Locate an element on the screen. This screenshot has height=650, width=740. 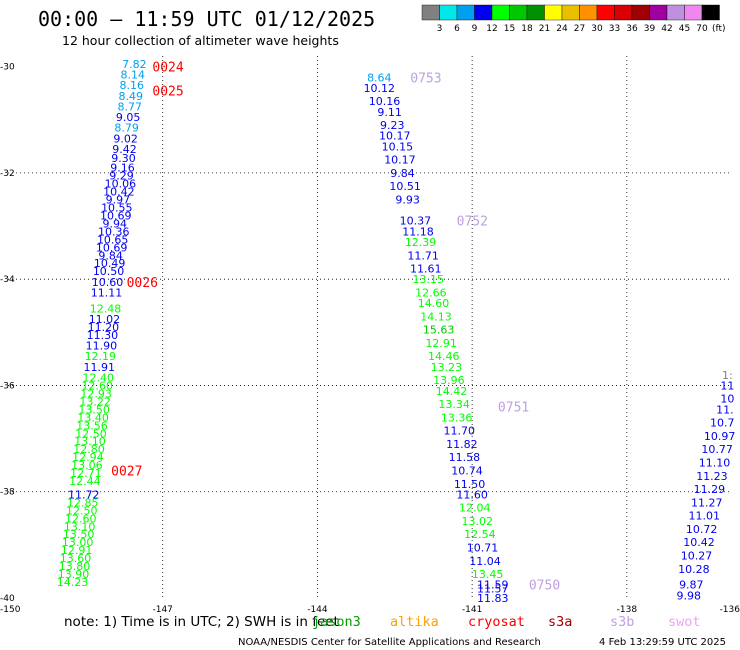
wave-height-value: 7.82 is located at coordinates (134, 64).